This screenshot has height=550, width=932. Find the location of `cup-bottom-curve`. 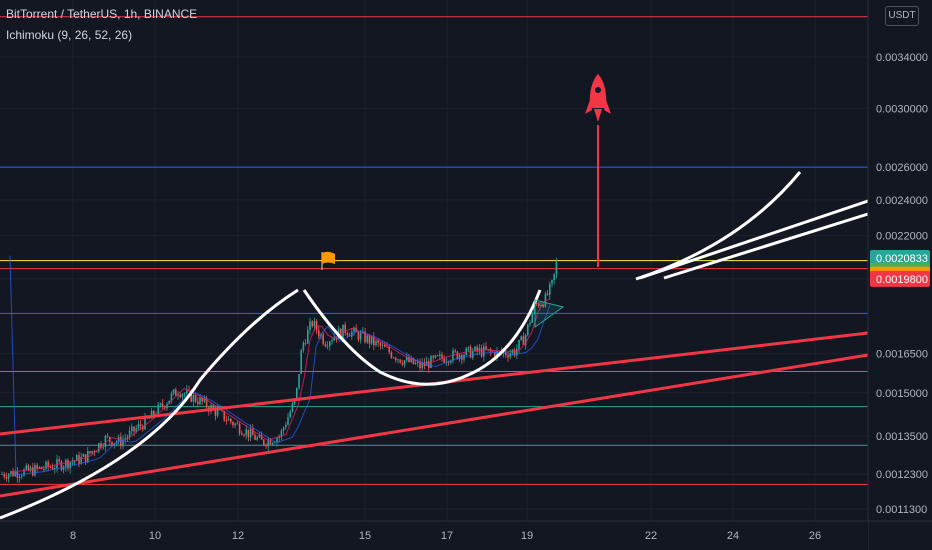

cup-bottom-curve is located at coordinates (422, 337).